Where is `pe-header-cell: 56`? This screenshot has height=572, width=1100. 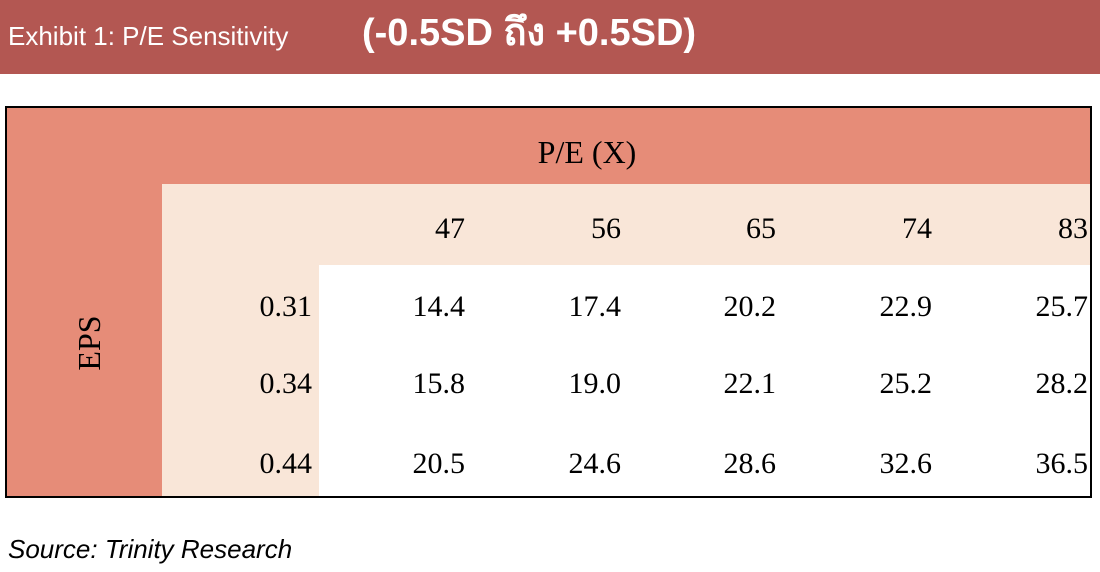 pe-header-cell: 56 is located at coordinates (606, 228).